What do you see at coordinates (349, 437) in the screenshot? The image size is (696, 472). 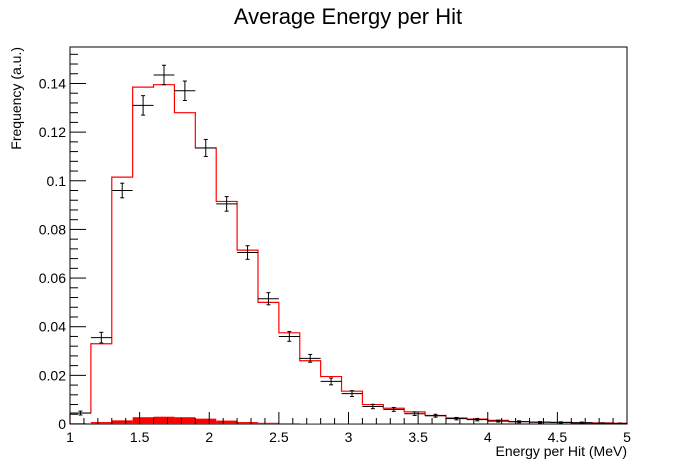 I see `x-tick-label: 3` at bounding box center [349, 437].